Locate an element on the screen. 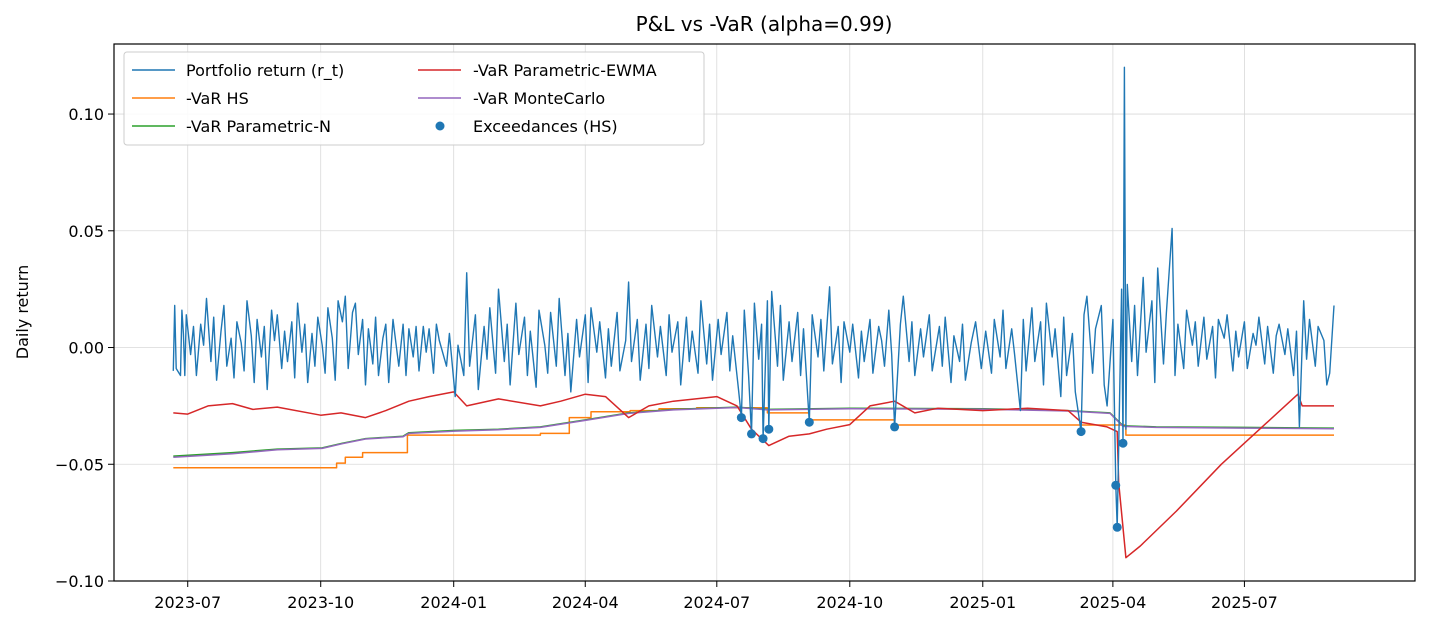  y-tick-label: 0.05 is located at coordinates (86, 231).